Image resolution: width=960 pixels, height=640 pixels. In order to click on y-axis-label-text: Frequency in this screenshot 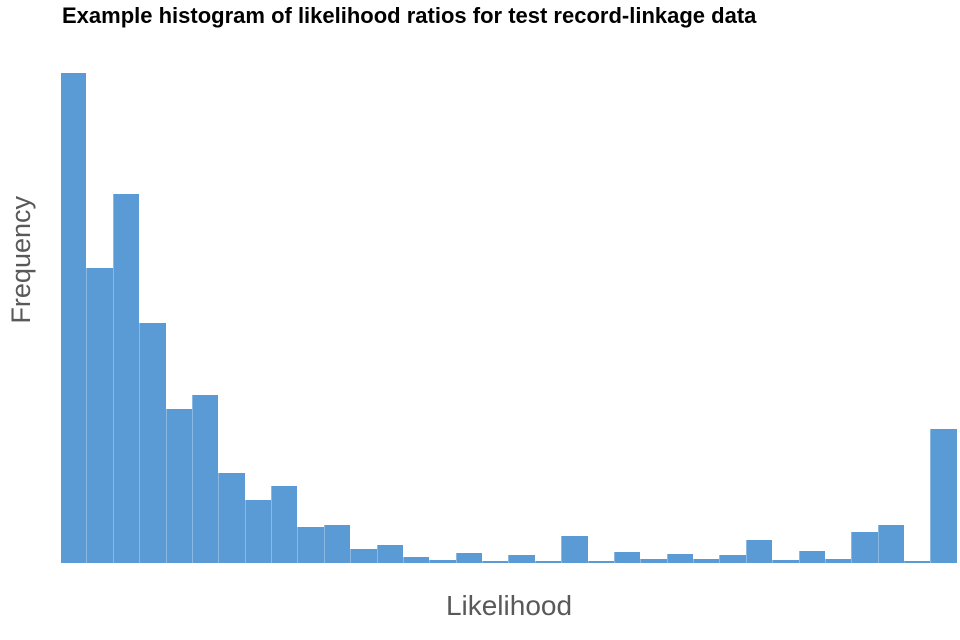, I will do `click(21, 260)`.